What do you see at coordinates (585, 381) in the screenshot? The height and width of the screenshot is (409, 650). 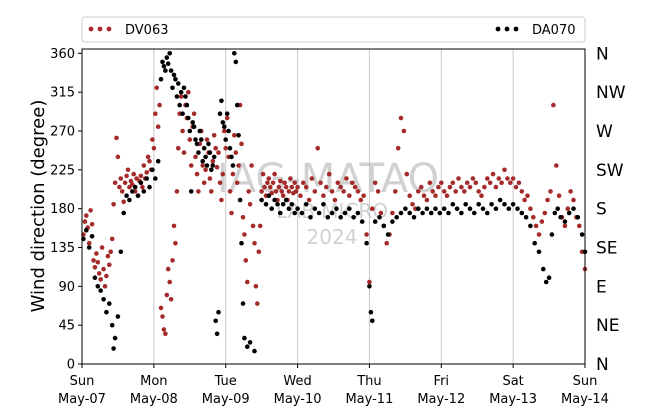 I see `x-tick-day: Sun` at bounding box center [585, 381].